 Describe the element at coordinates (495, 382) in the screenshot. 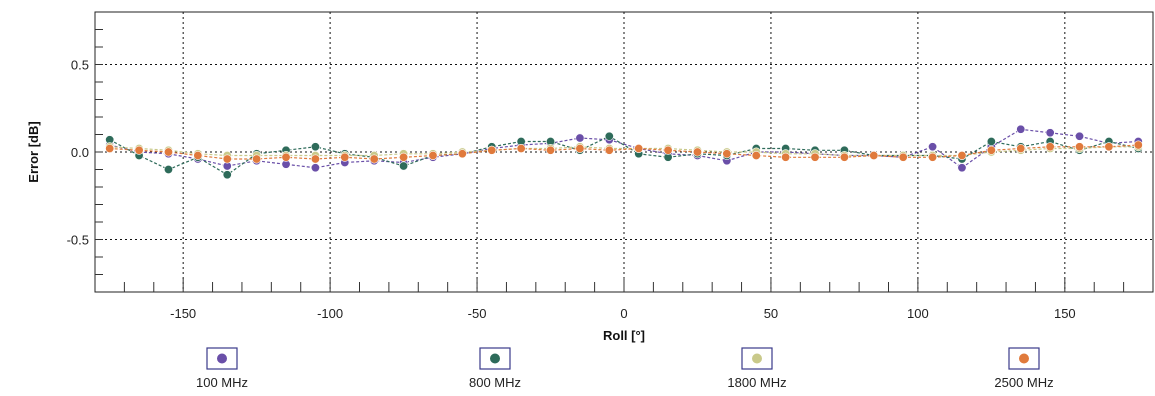

I see `legend-label: 800 MHz` at that location.